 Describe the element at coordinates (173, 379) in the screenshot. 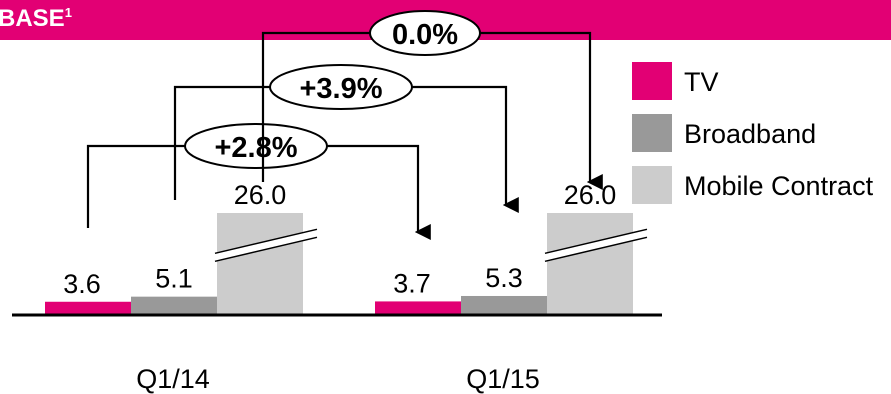

I see `category-label-q1-14: Q1/14` at that location.